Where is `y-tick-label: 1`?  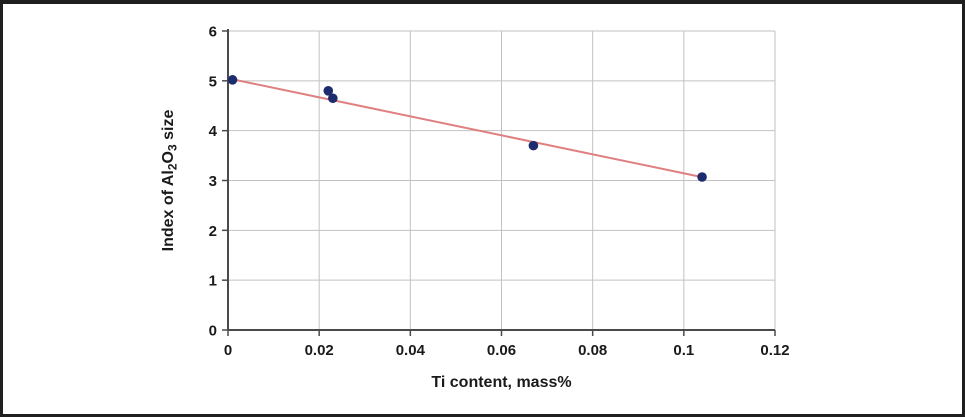 y-tick-label: 1 is located at coordinates (213, 281).